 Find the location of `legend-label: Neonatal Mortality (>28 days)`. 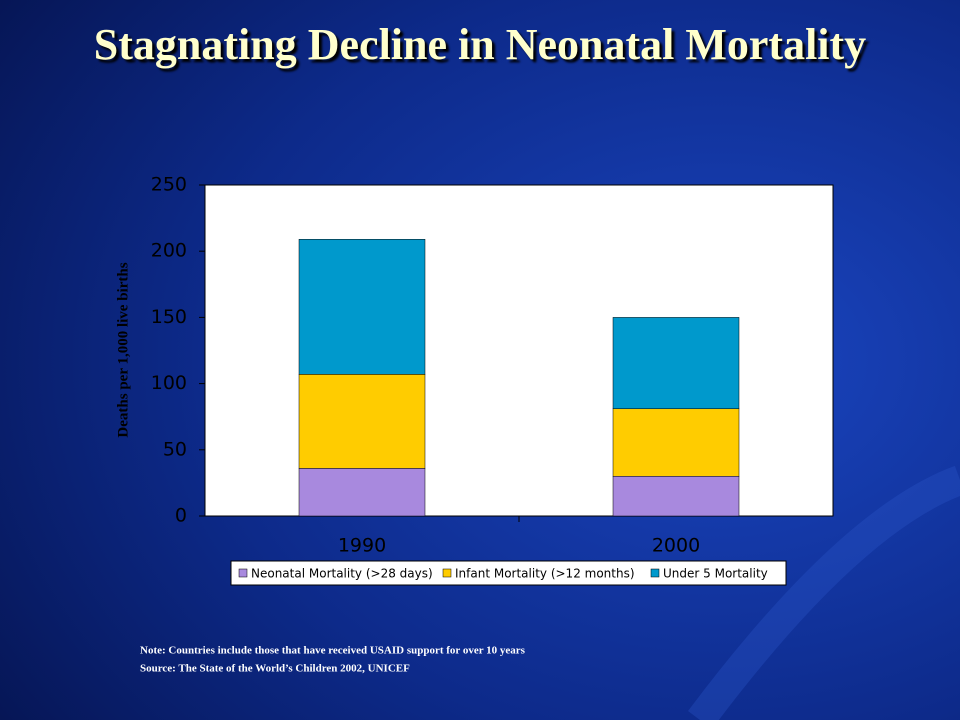

legend-label: Neonatal Mortality (>28 days) is located at coordinates (342, 574).